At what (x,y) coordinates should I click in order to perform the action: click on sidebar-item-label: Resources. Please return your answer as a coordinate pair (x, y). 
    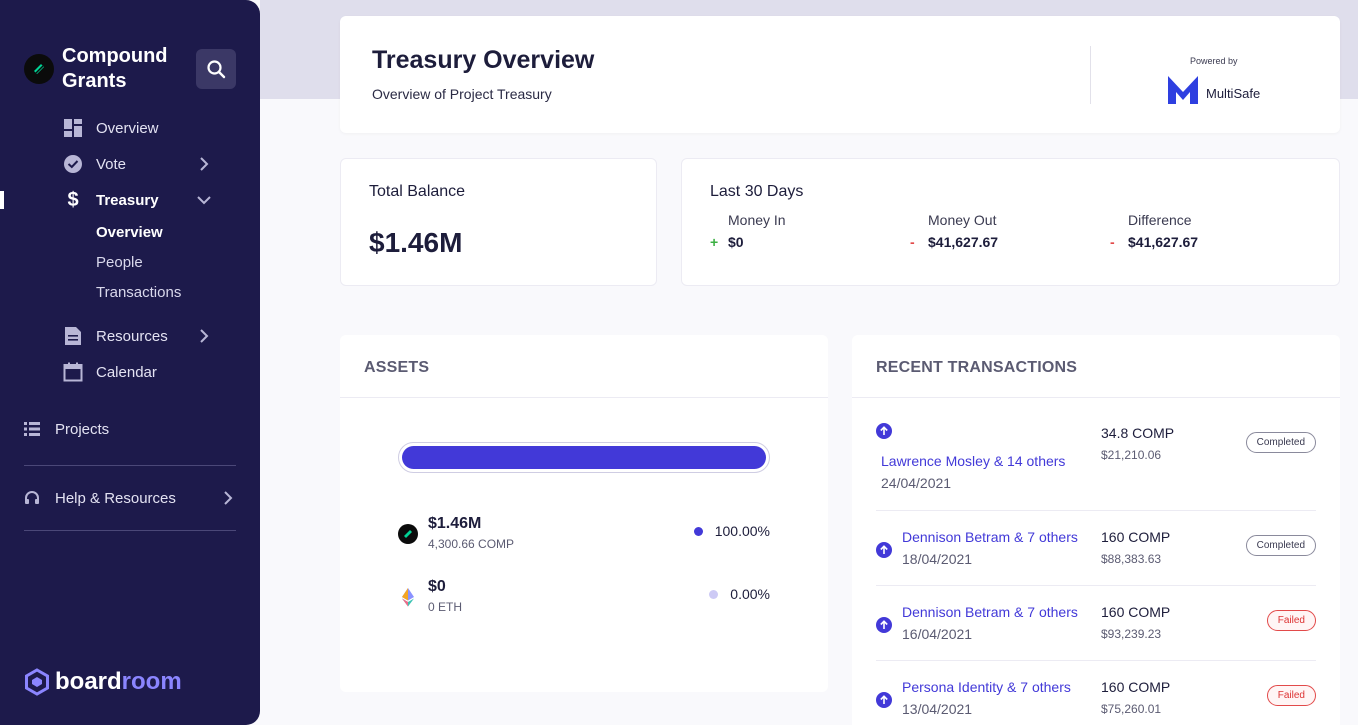
    Looking at the image, I should click on (132, 336).